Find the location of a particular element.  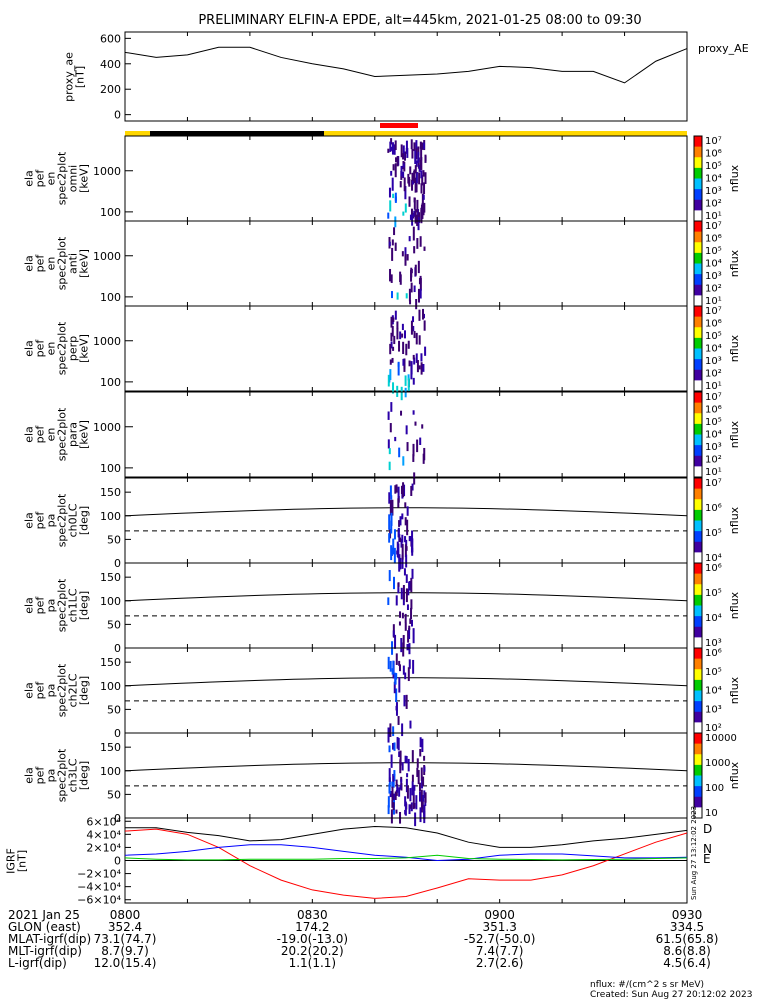

colorbar-5: 10⁶ 10⁵ 10⁴ 10³ nflux is located at coordinates (717, 605).